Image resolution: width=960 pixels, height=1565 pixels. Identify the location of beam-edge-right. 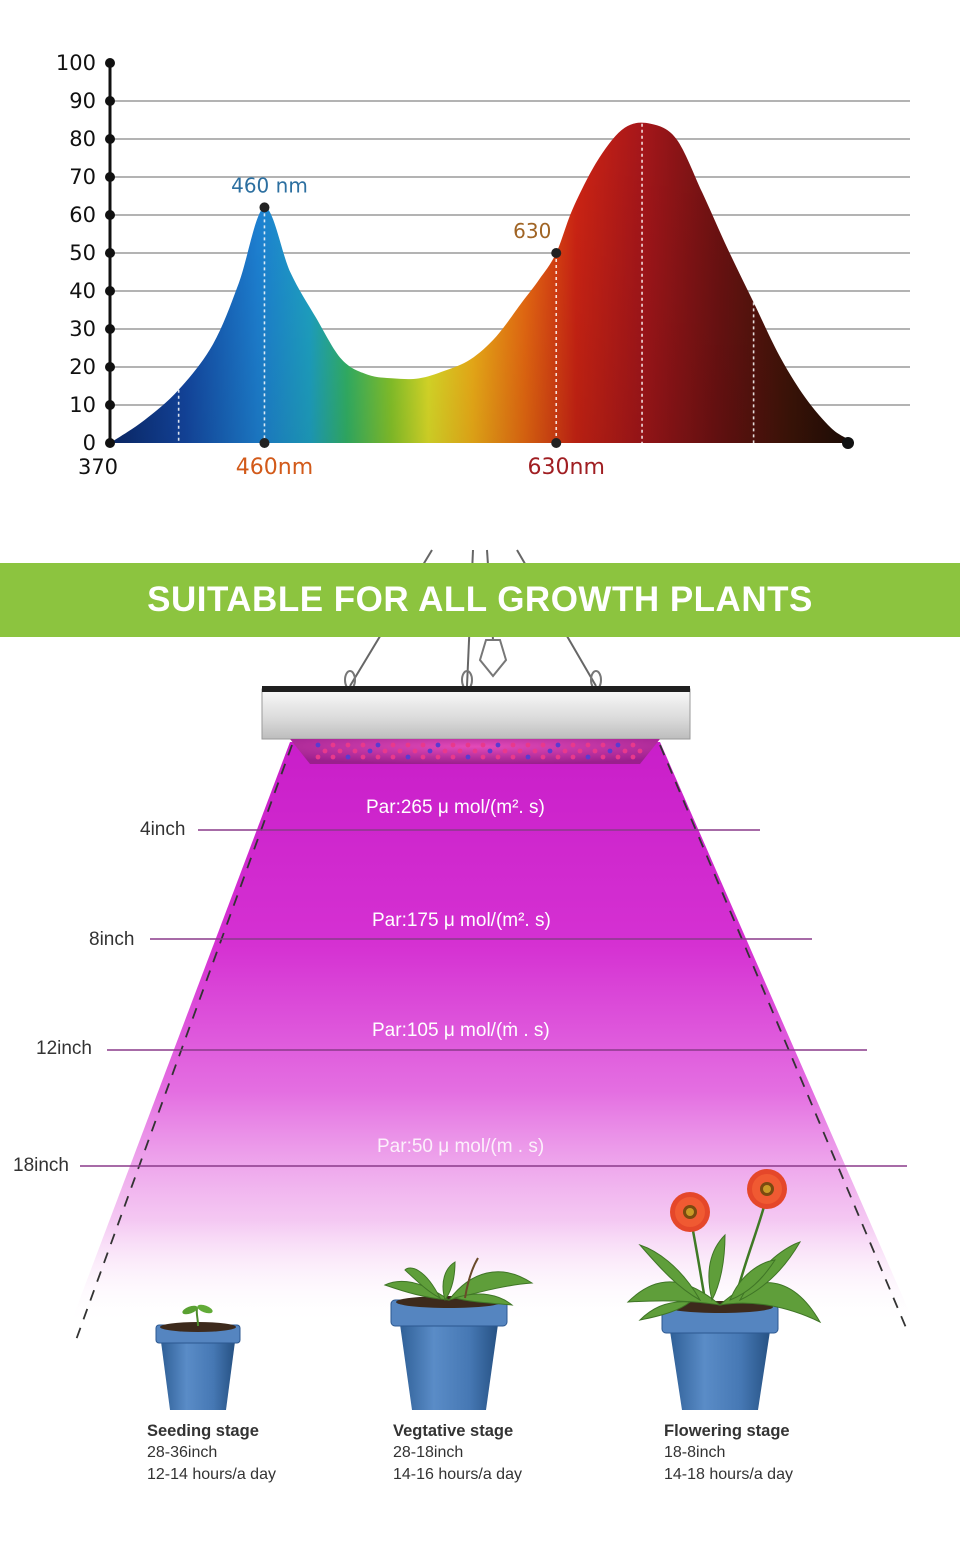
(783, 1037).